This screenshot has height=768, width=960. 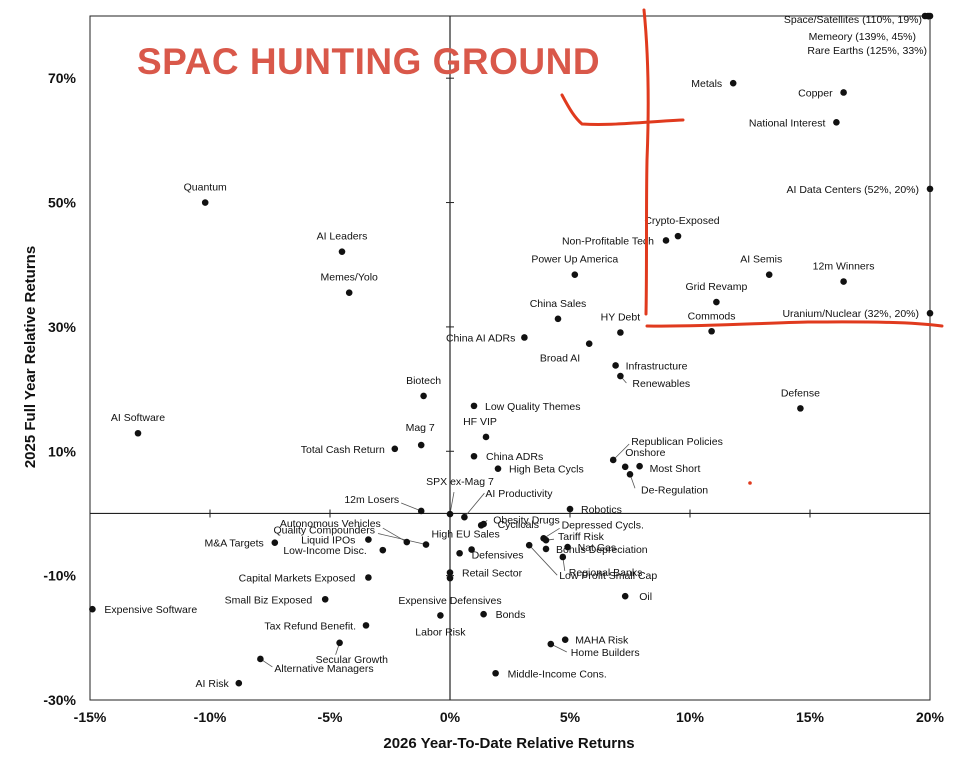 What do you see at coordinates (608, 241) in the screenshot?
I see `point-label: Non-Profitable Tech` at bounding box center [608, 241].